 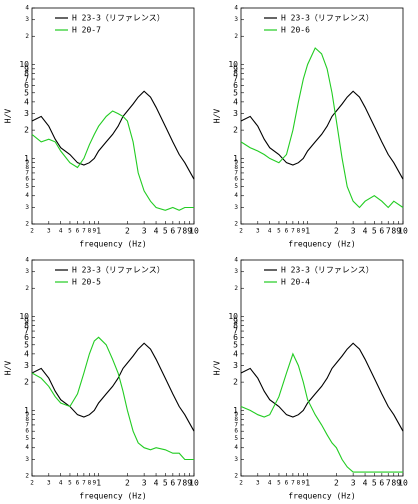 What do you see at coordinates (336, 231) in the screenshot?
I see `x-tick-label: 2` at bounding box center [336, 231].